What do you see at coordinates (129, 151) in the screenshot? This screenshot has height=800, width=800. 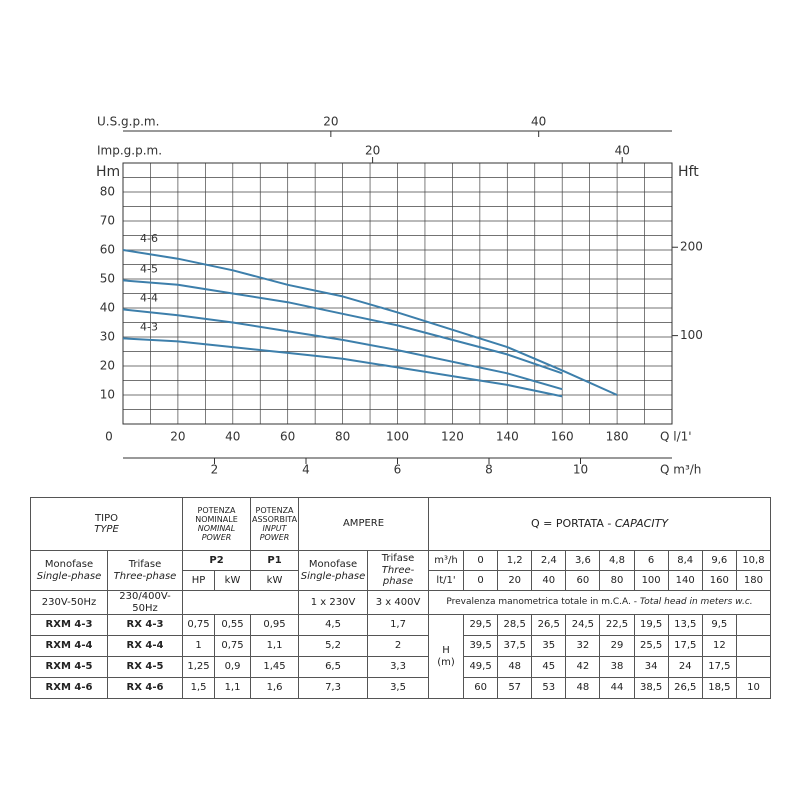 I see `axis-label: Imp.g.p.m.` at bounding box center [129, 151].